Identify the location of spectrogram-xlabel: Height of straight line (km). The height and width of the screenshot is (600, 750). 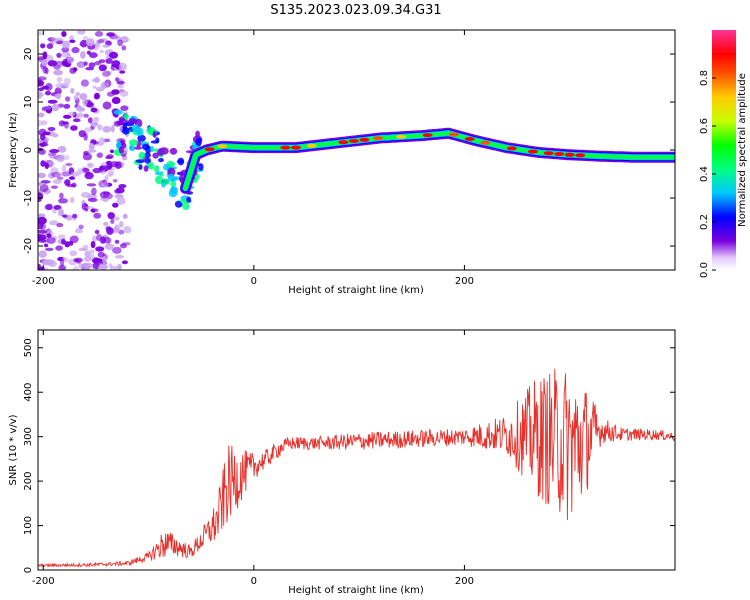
(356, 290).